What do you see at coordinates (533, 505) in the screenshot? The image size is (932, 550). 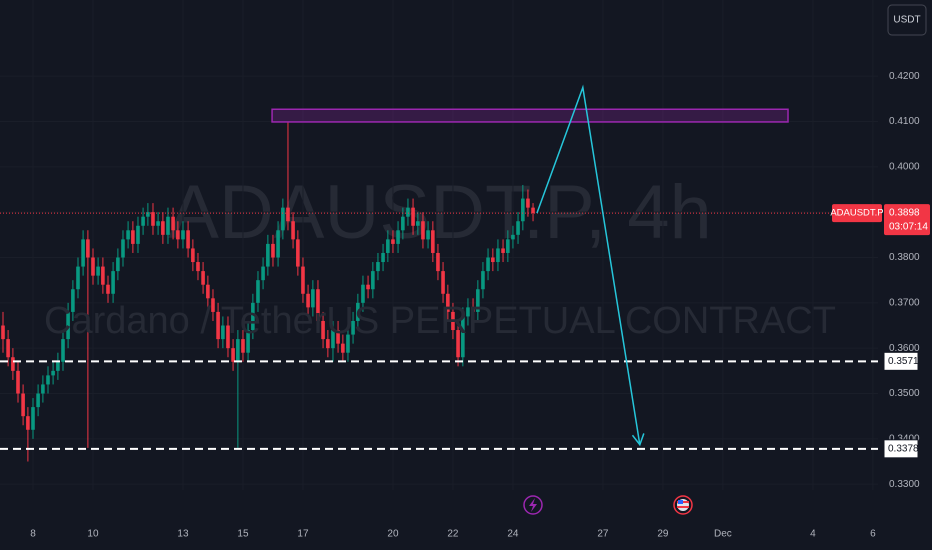 I see `event-icon` at bounding box center [533, 505].